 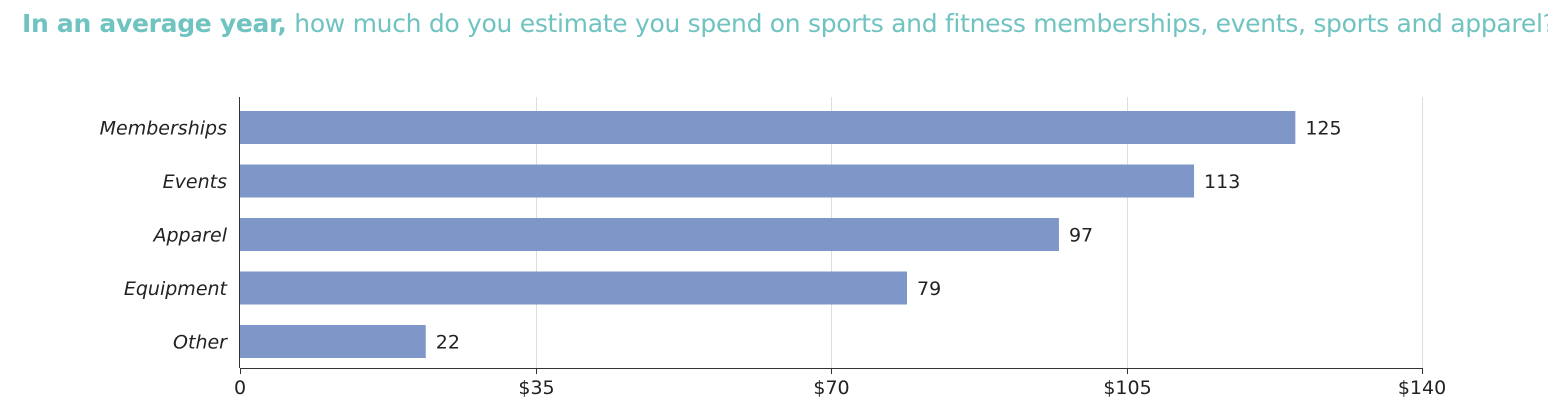 I want to click on category-label: Apparel, so click(x=189, y=236).